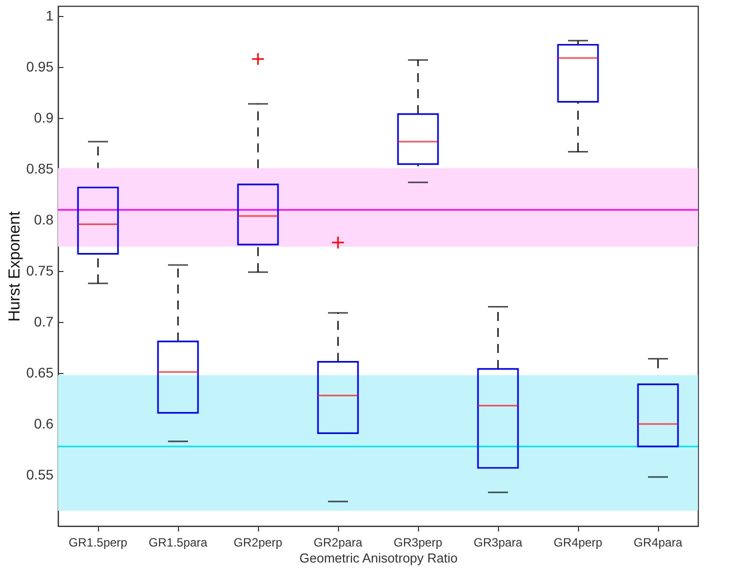 The image size is (740, 584). What do you see at coordinates (44, 118) in the screenshot?
I see `y-tick-label: 0.9` at bounding box center [44, 118].